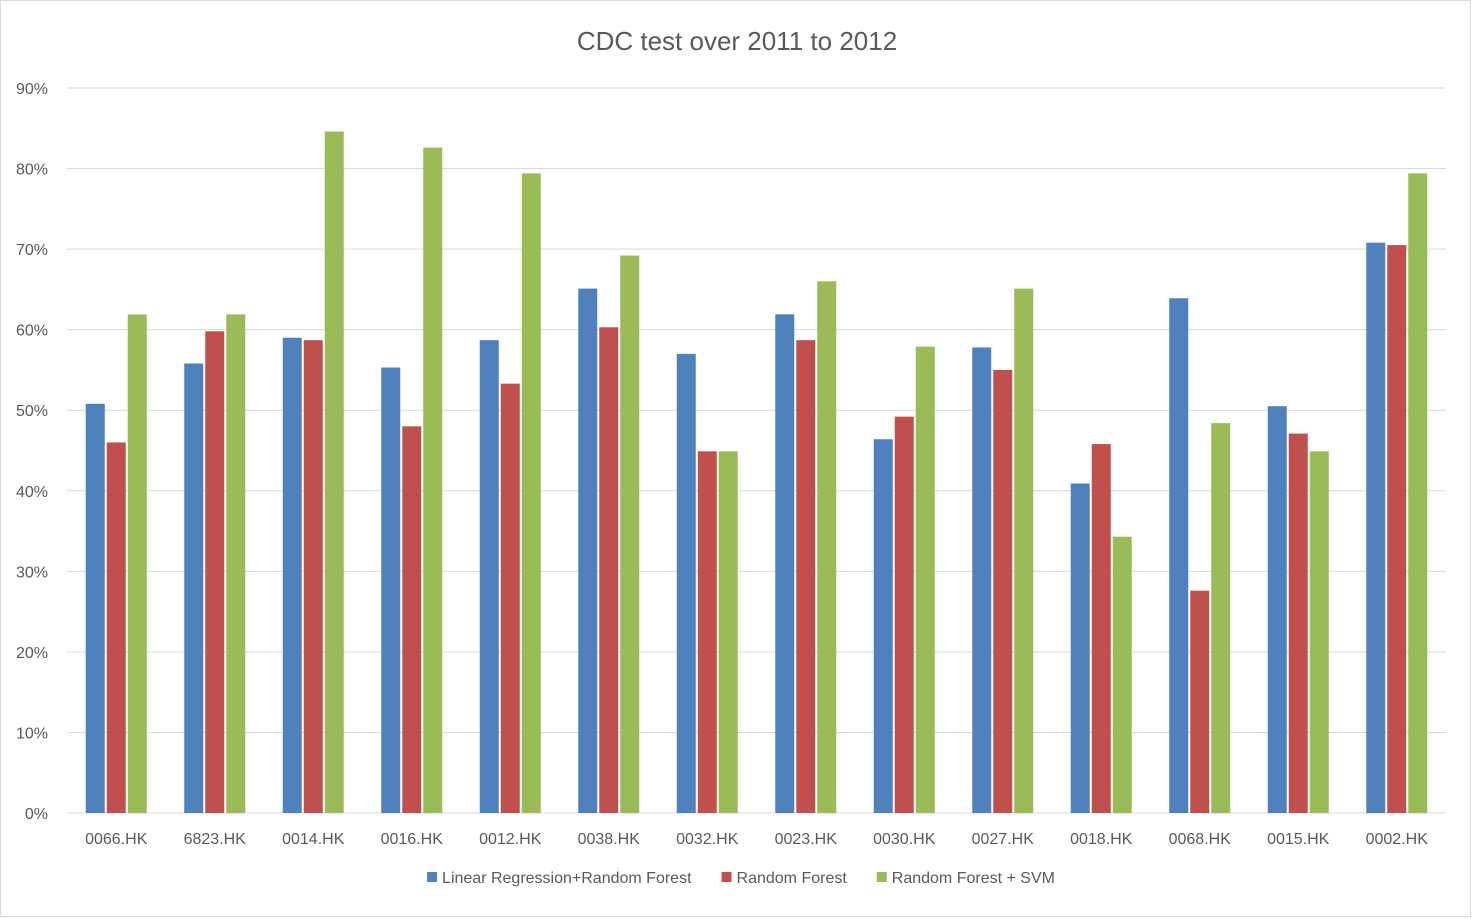 The width and height of the screenshot is (1473, 919). What do you see at coordinates (215, 839) in the screenshot?
I see `x-tick-label: 6823.HK` at bounding box center [215, 839].